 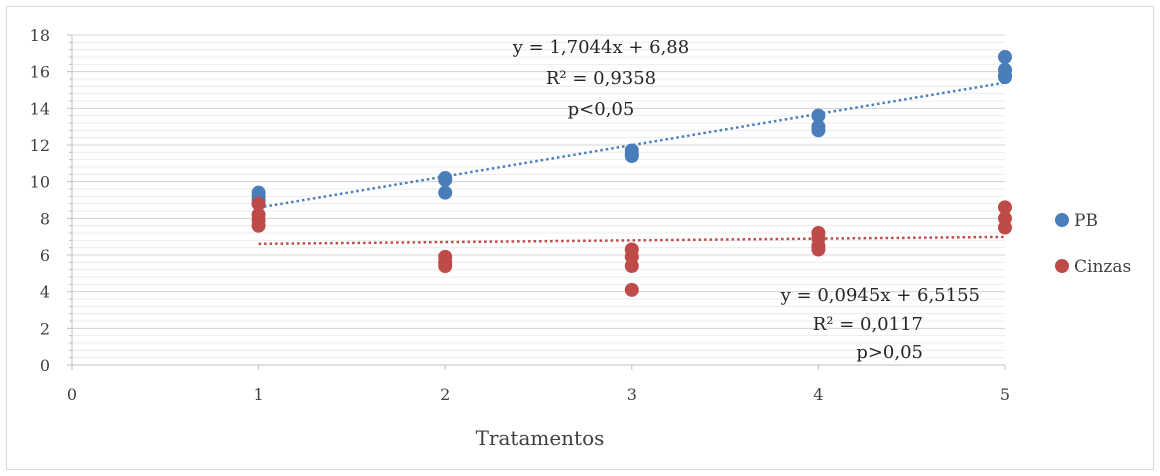 I want to click on legend-marker-cinzas, so click(x=1062, y=266).